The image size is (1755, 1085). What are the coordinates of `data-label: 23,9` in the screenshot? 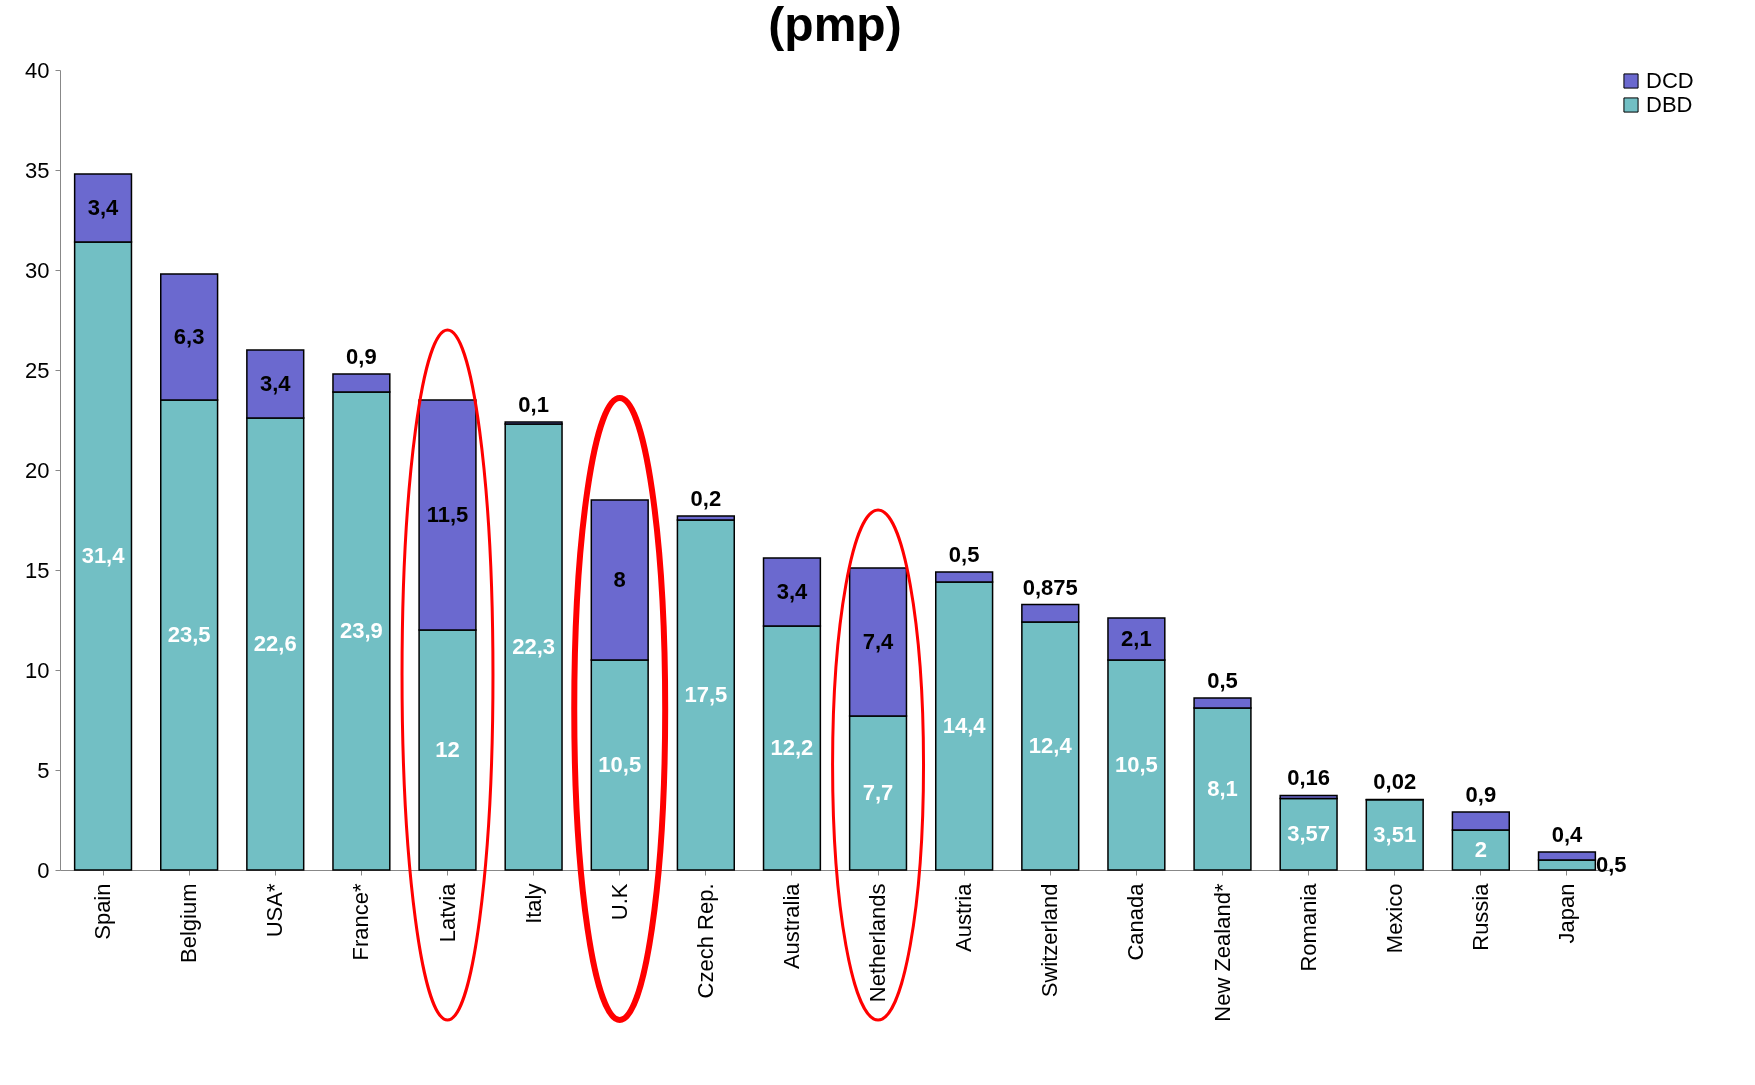 It's located at (361, 630).